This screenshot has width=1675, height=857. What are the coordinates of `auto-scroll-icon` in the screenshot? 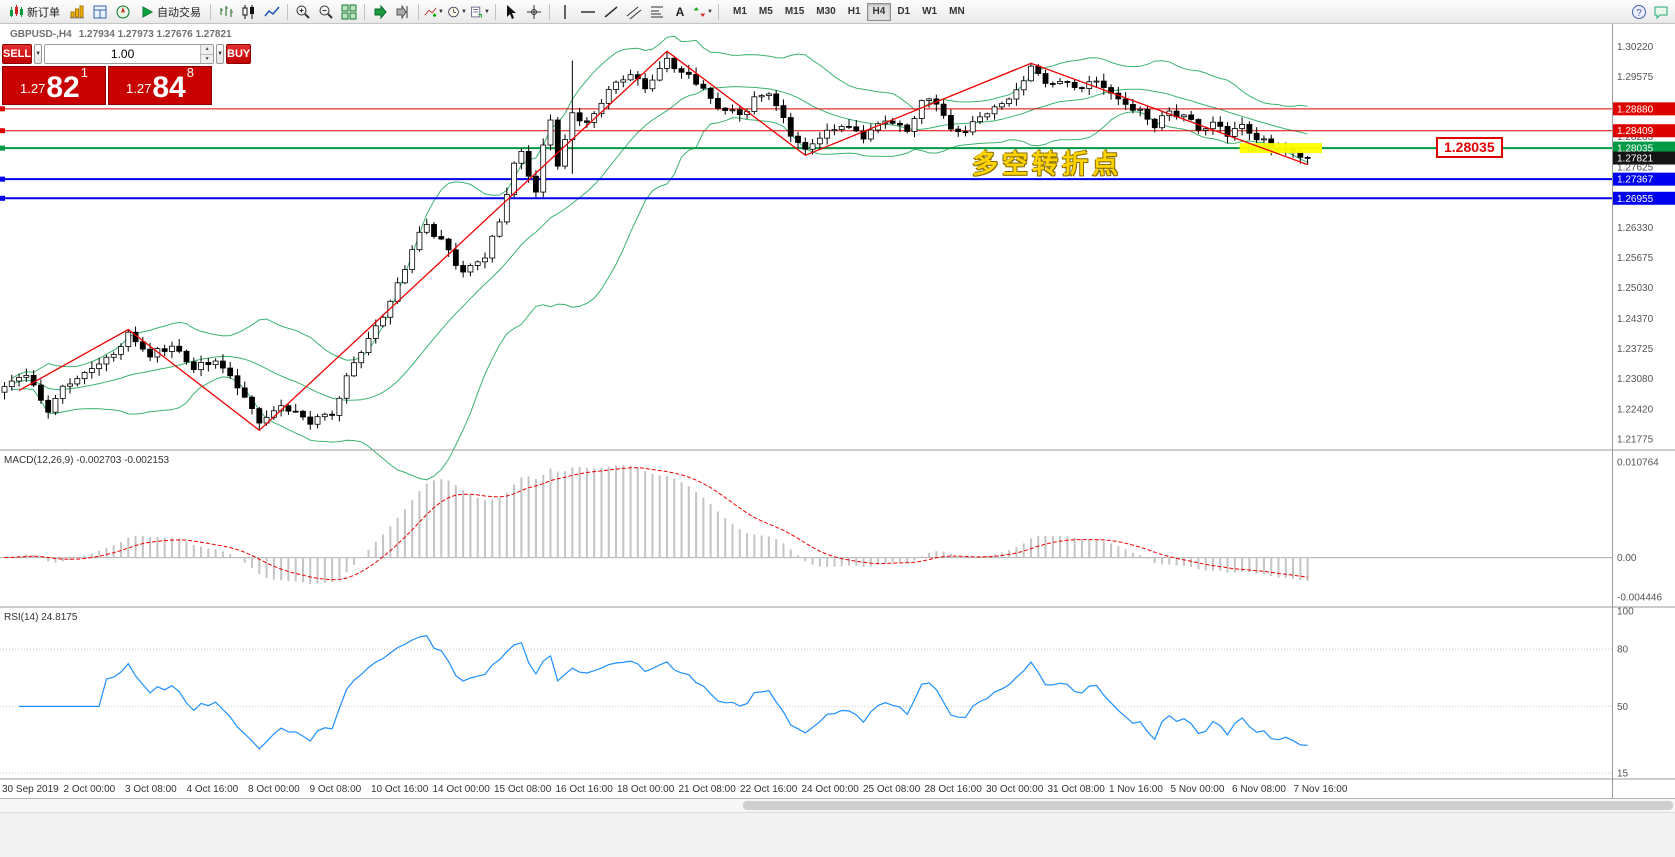 It's located at (380, 12).